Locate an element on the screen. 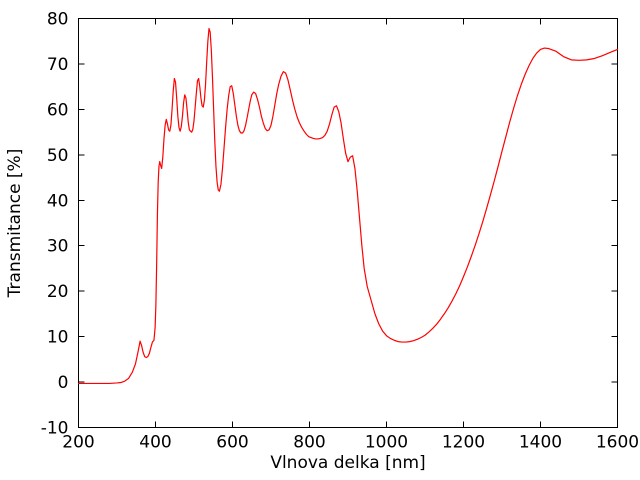  y-tick-label: 20 is located at coordinates (58, 292).